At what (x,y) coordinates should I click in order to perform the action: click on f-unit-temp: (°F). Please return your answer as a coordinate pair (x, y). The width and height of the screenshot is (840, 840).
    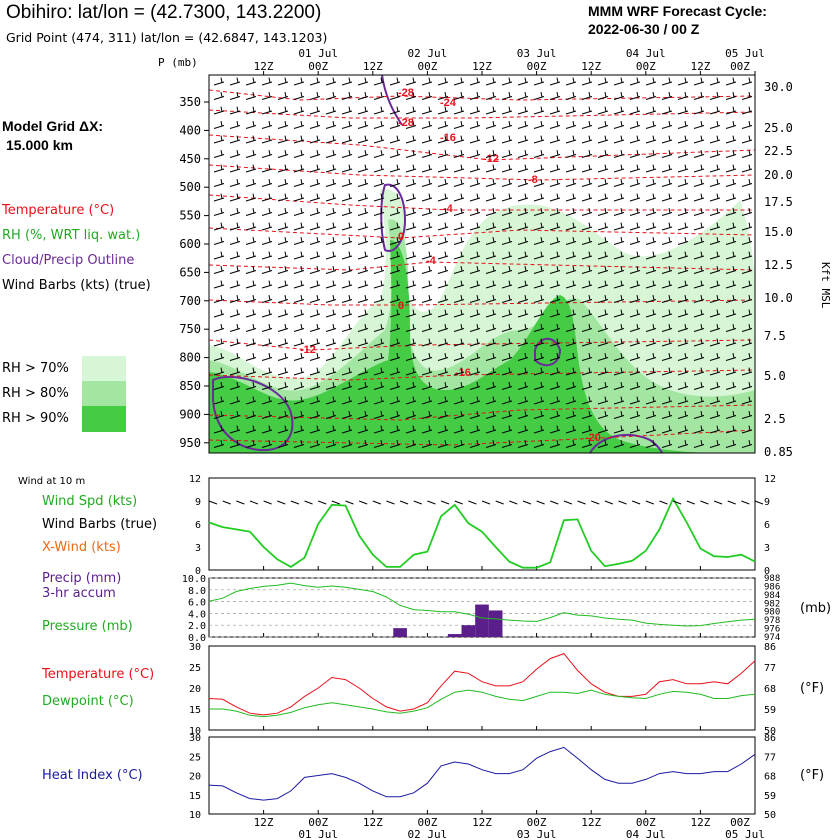
    Looking at the image, I should click on (812, 688).